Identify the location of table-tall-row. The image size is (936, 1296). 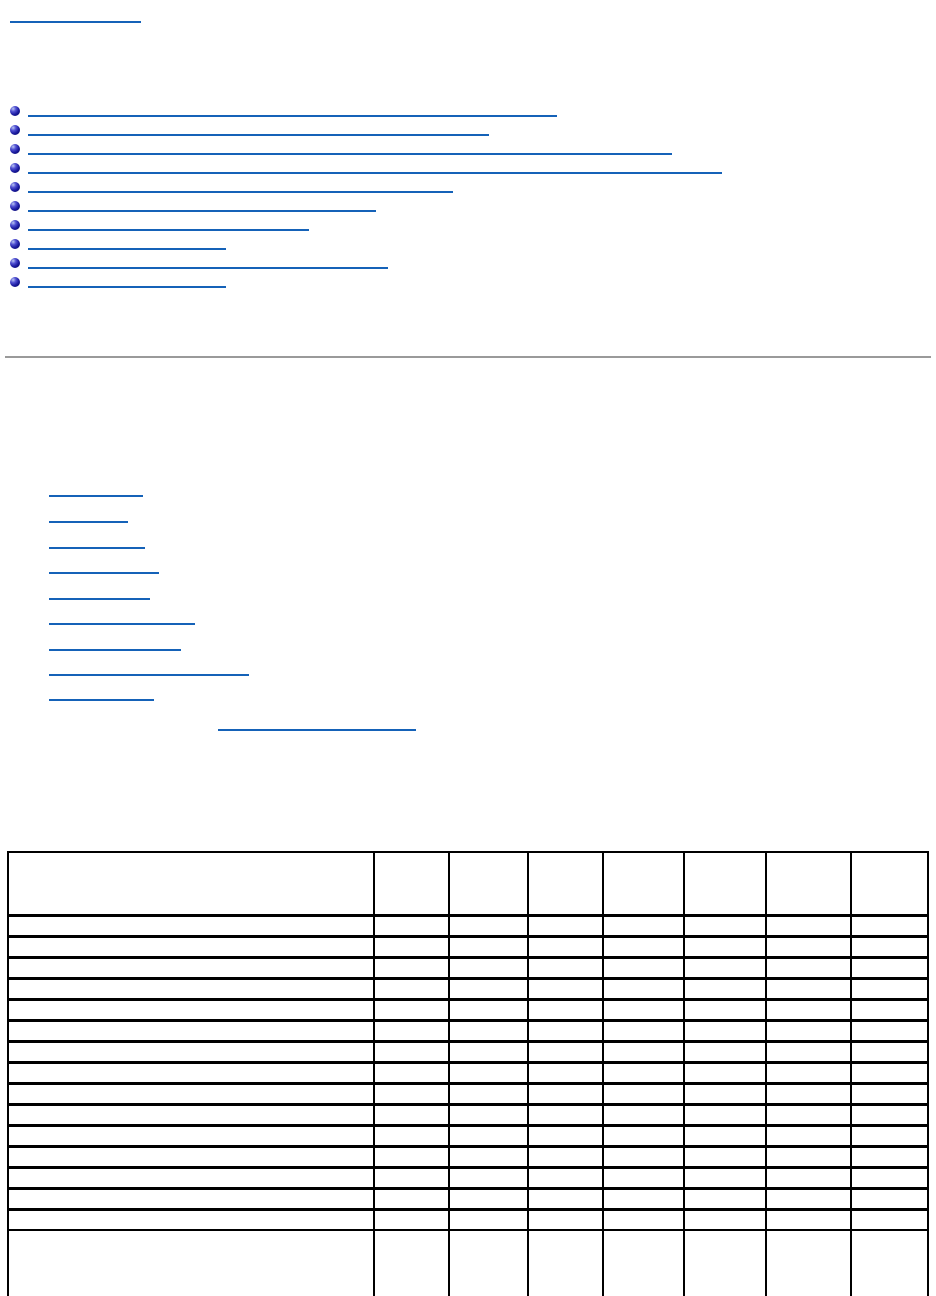
(468, 1262).